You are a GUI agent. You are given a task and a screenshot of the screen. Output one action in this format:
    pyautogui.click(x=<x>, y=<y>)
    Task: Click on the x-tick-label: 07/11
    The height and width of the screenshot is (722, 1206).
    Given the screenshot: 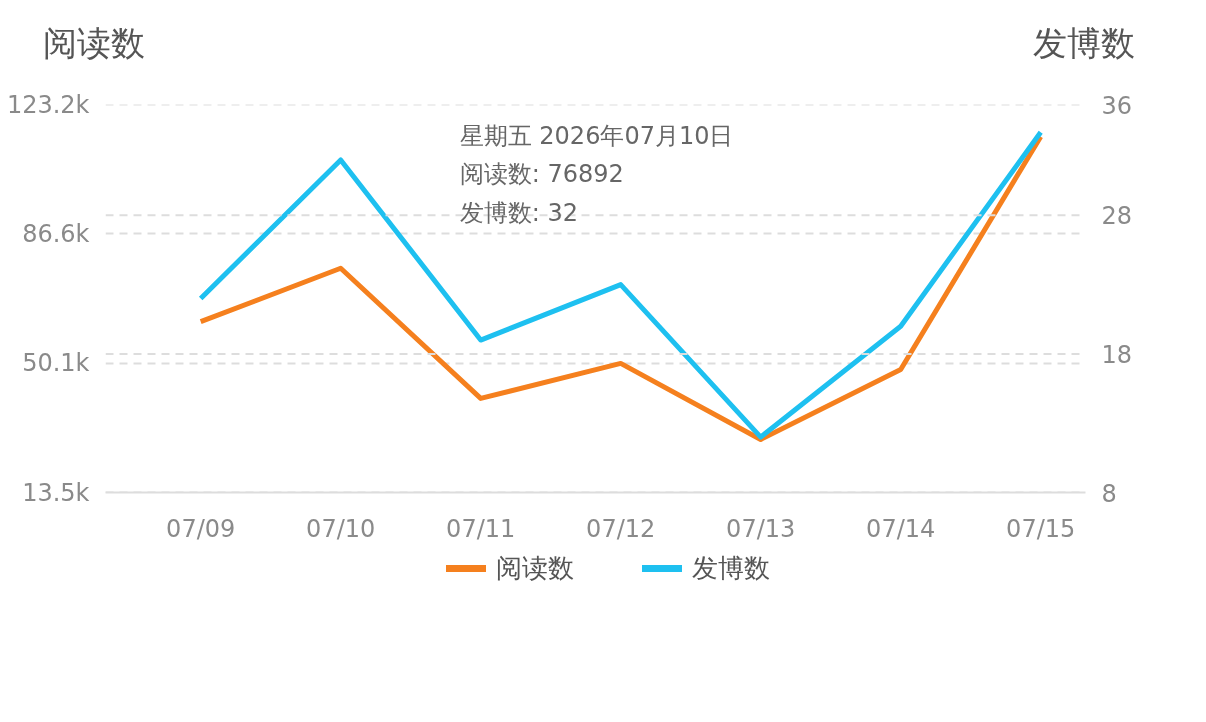 What is the action you would take?
    pyautogui.click(x=481, y=528)
    